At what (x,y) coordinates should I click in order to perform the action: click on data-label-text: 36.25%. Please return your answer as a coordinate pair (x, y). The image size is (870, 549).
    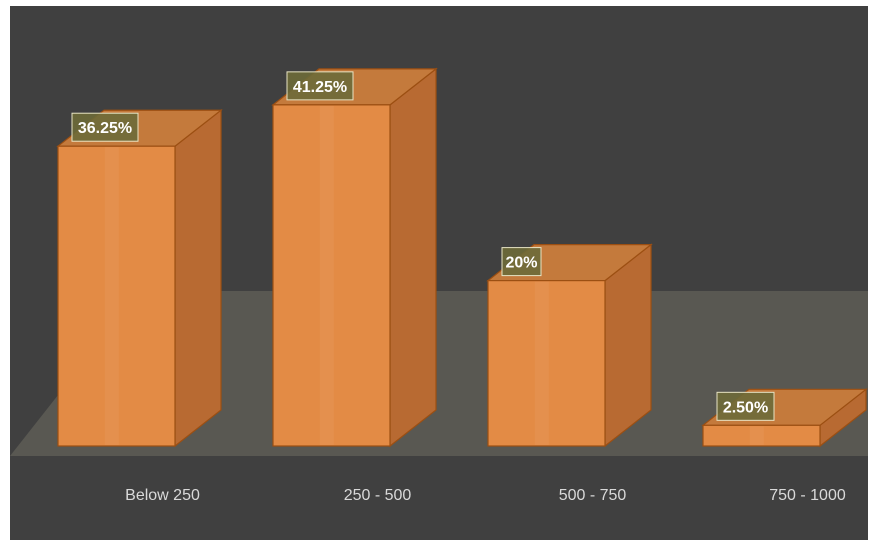
    Looking at the image, I should click on (105, 128).